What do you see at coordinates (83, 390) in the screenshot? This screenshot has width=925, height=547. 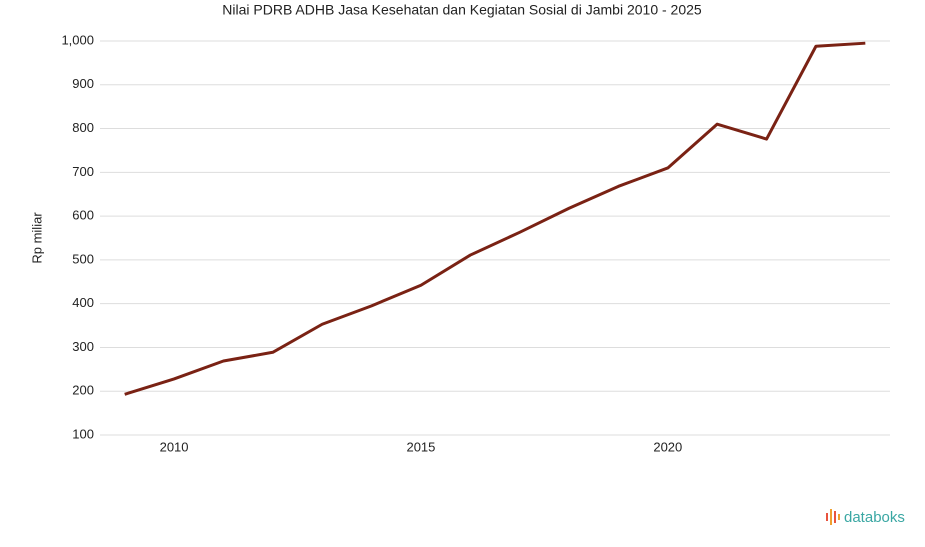 I see `y-tick-label: 200` at bounding box center [83, 390].